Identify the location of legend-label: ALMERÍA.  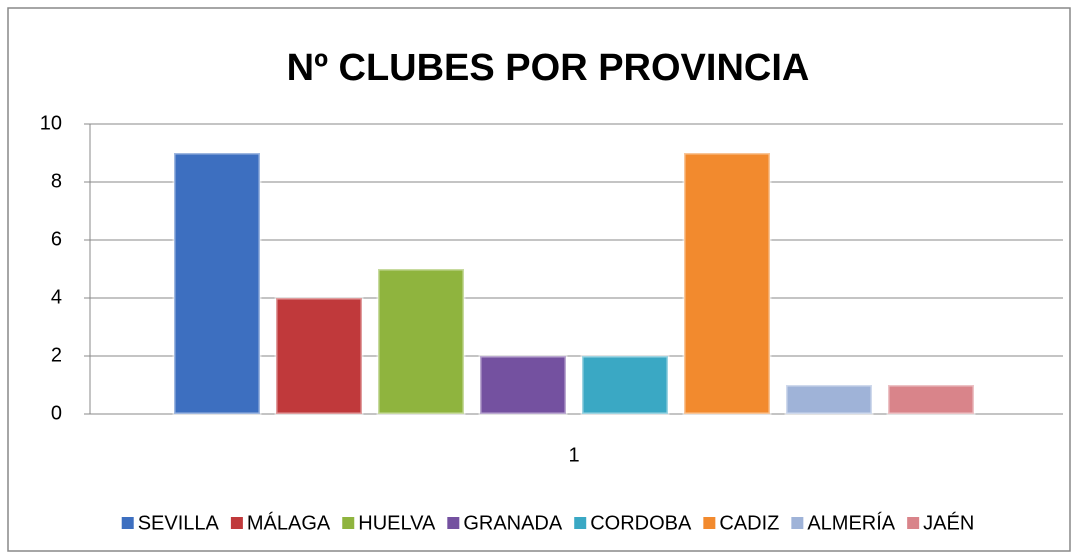
(851, 522).